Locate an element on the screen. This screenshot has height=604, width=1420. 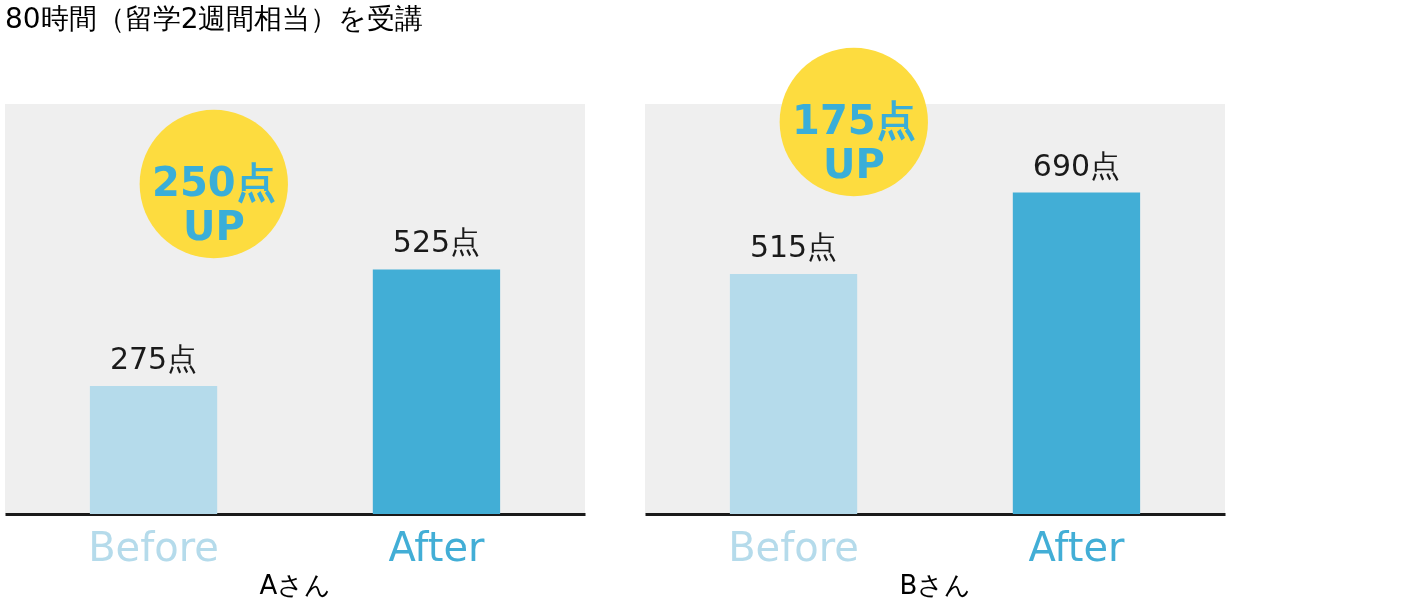
annotation: 250点 UP is located at coordinates (214, 204).